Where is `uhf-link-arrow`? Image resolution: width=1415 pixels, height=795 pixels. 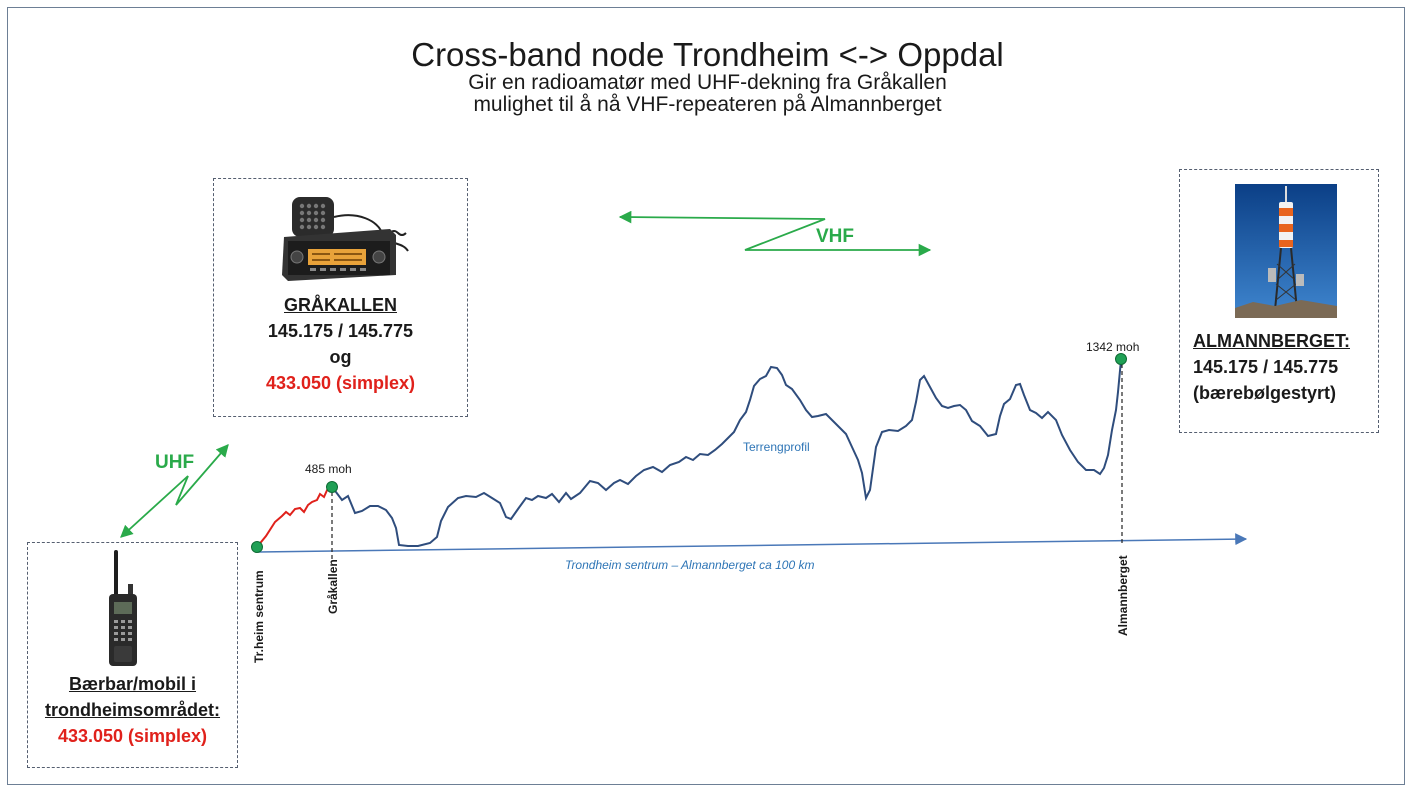
uhf-link-arrow is located at coordinates (174, 491).